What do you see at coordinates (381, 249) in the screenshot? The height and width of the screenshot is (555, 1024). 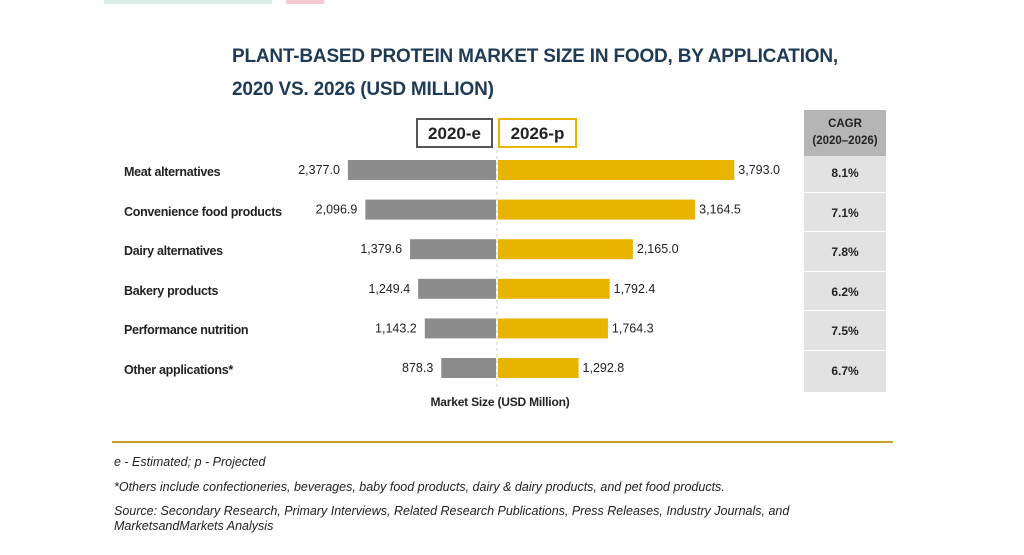 I see `value-label-2020-dairy-alternatives: 1,379.6` at bounding box center [381, 249].